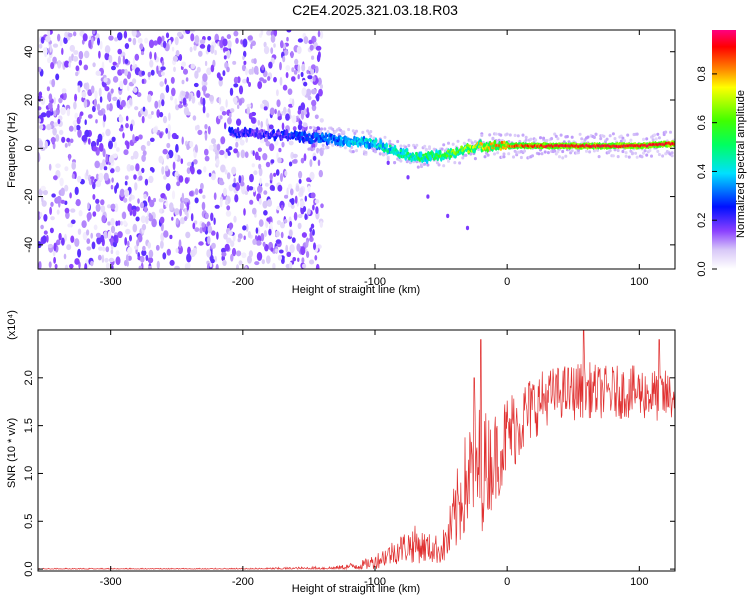 This screenshot has width=750, height=600. I want to click on y-tick-label: 2.0, so click(29, 377).